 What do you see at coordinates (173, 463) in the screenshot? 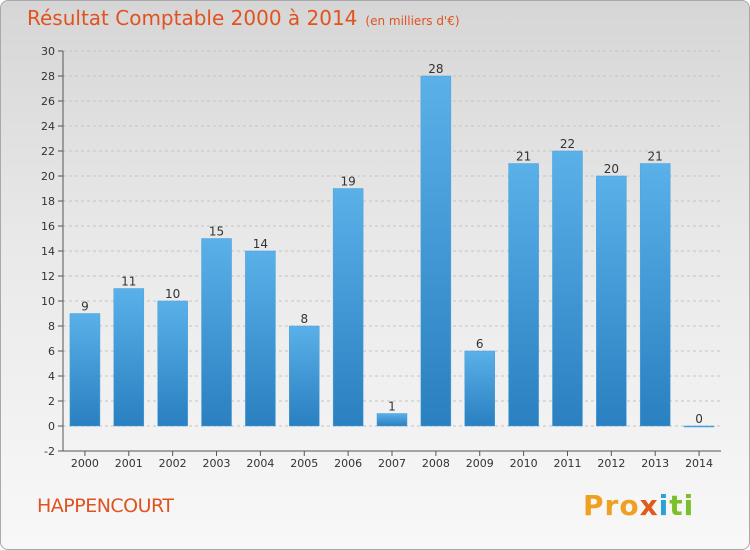
I see `x-tick-label: 2002` at bounding box center [173, 463].